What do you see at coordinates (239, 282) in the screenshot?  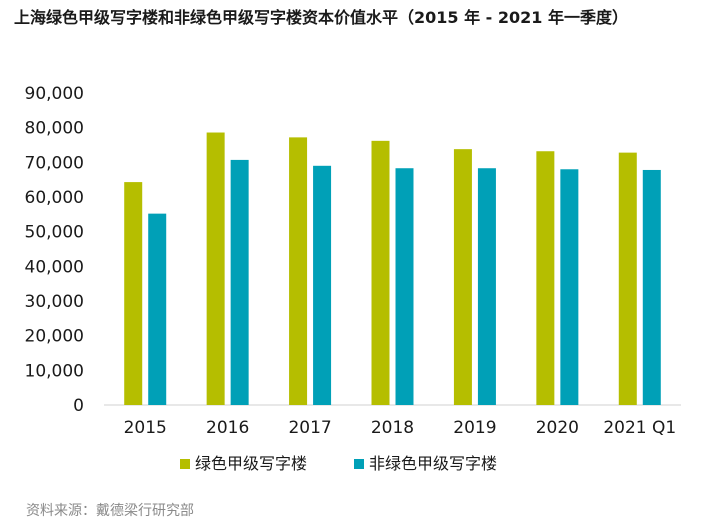 I see `bar-non-green-office-2016` at bounding box center [239, 282].